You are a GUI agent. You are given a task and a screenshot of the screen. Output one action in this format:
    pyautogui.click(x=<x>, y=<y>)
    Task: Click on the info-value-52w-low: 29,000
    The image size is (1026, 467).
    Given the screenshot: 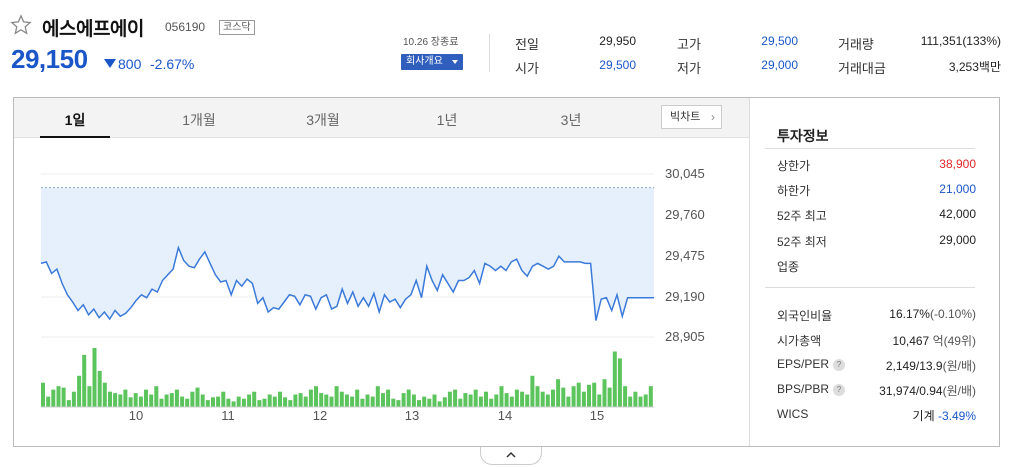 What is the action you would take?
    pyautogui.click(x=957, y=240)
    